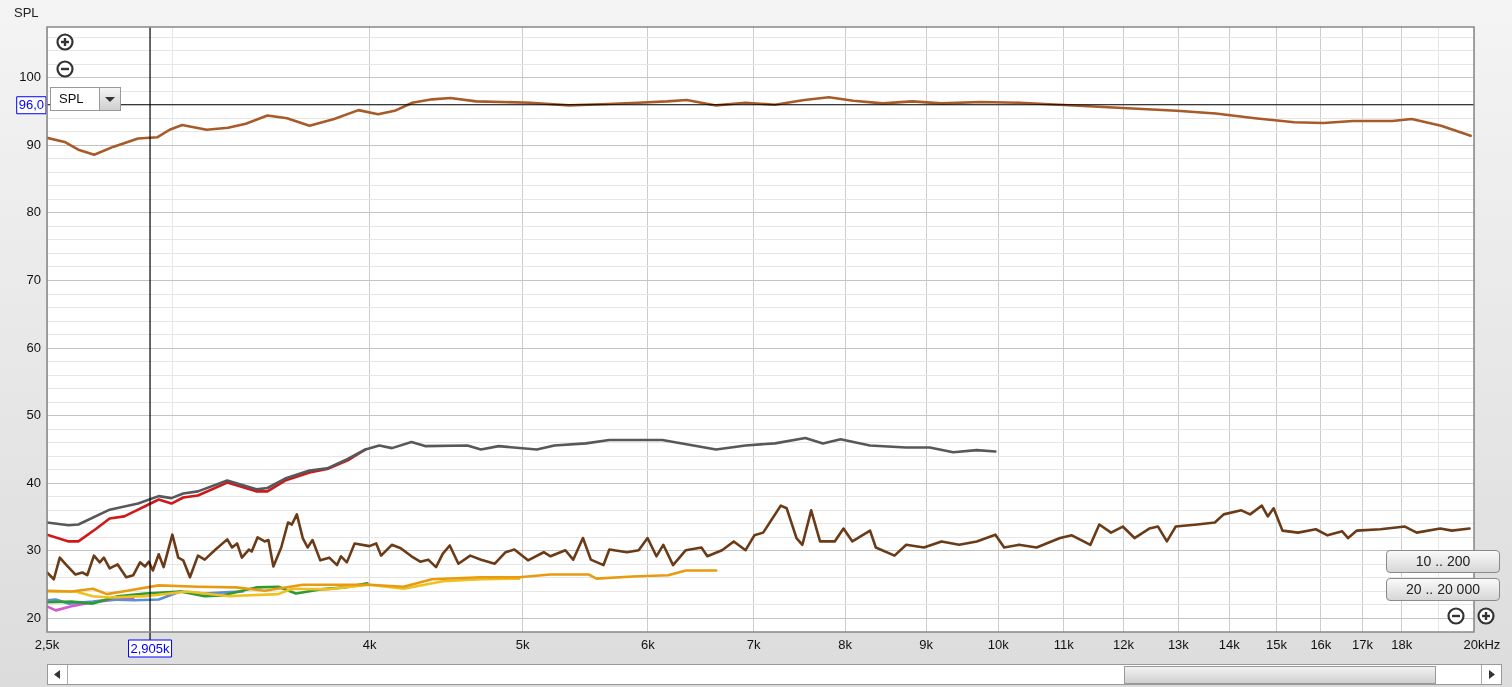  Describe the element at coordinates (47, 645) in the screenshot. I see `x-tick-label: 2,5k` at that location.